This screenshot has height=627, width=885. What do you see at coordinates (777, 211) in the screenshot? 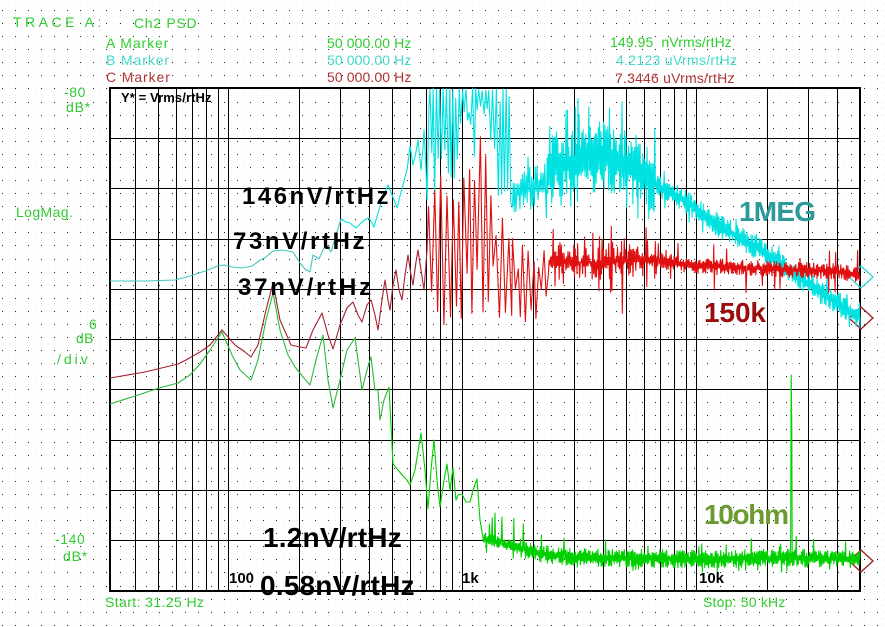
I see `svg-text: 1MEG` at bounding box center [777, 211].